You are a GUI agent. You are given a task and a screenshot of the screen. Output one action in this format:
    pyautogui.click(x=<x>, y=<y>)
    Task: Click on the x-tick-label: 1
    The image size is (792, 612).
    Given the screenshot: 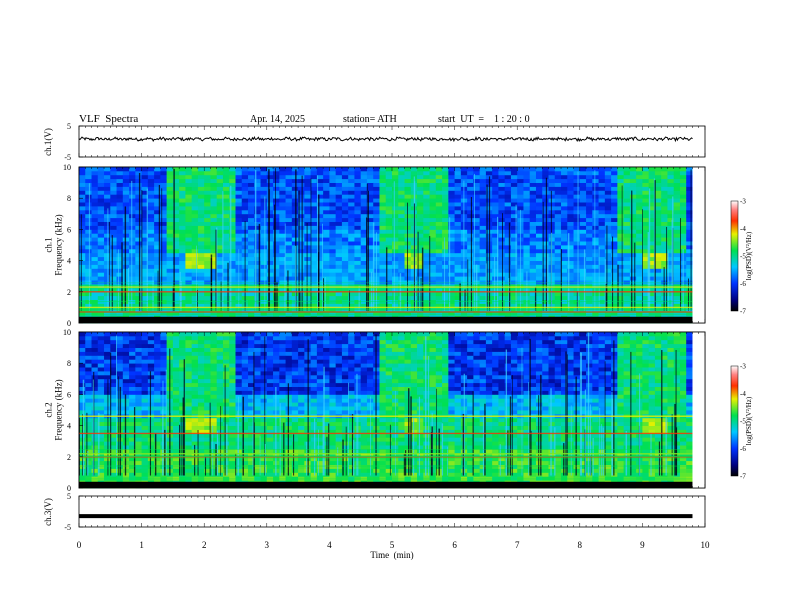 What is the action you would take?
    pyautogui.click(x=141, y=545)
    